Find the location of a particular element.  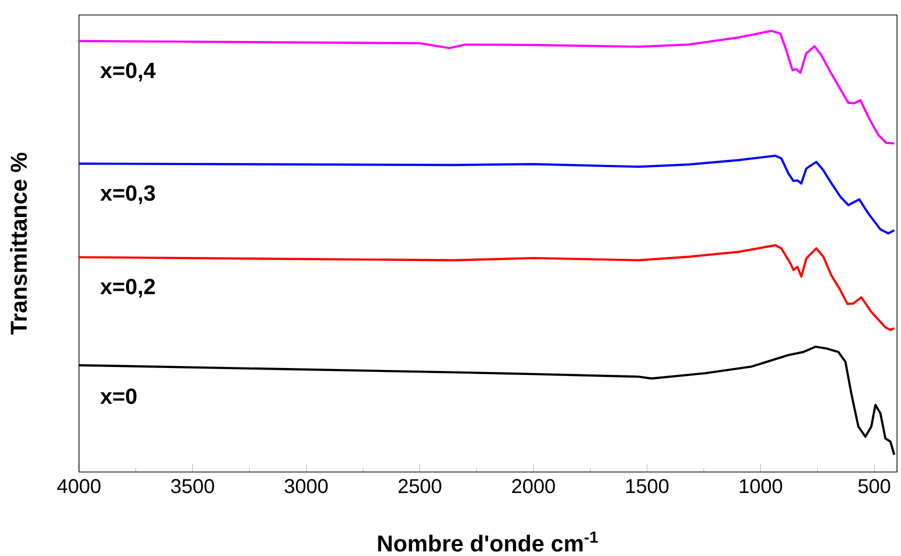

series-label: x=0 is located at coordinates (118, 396).